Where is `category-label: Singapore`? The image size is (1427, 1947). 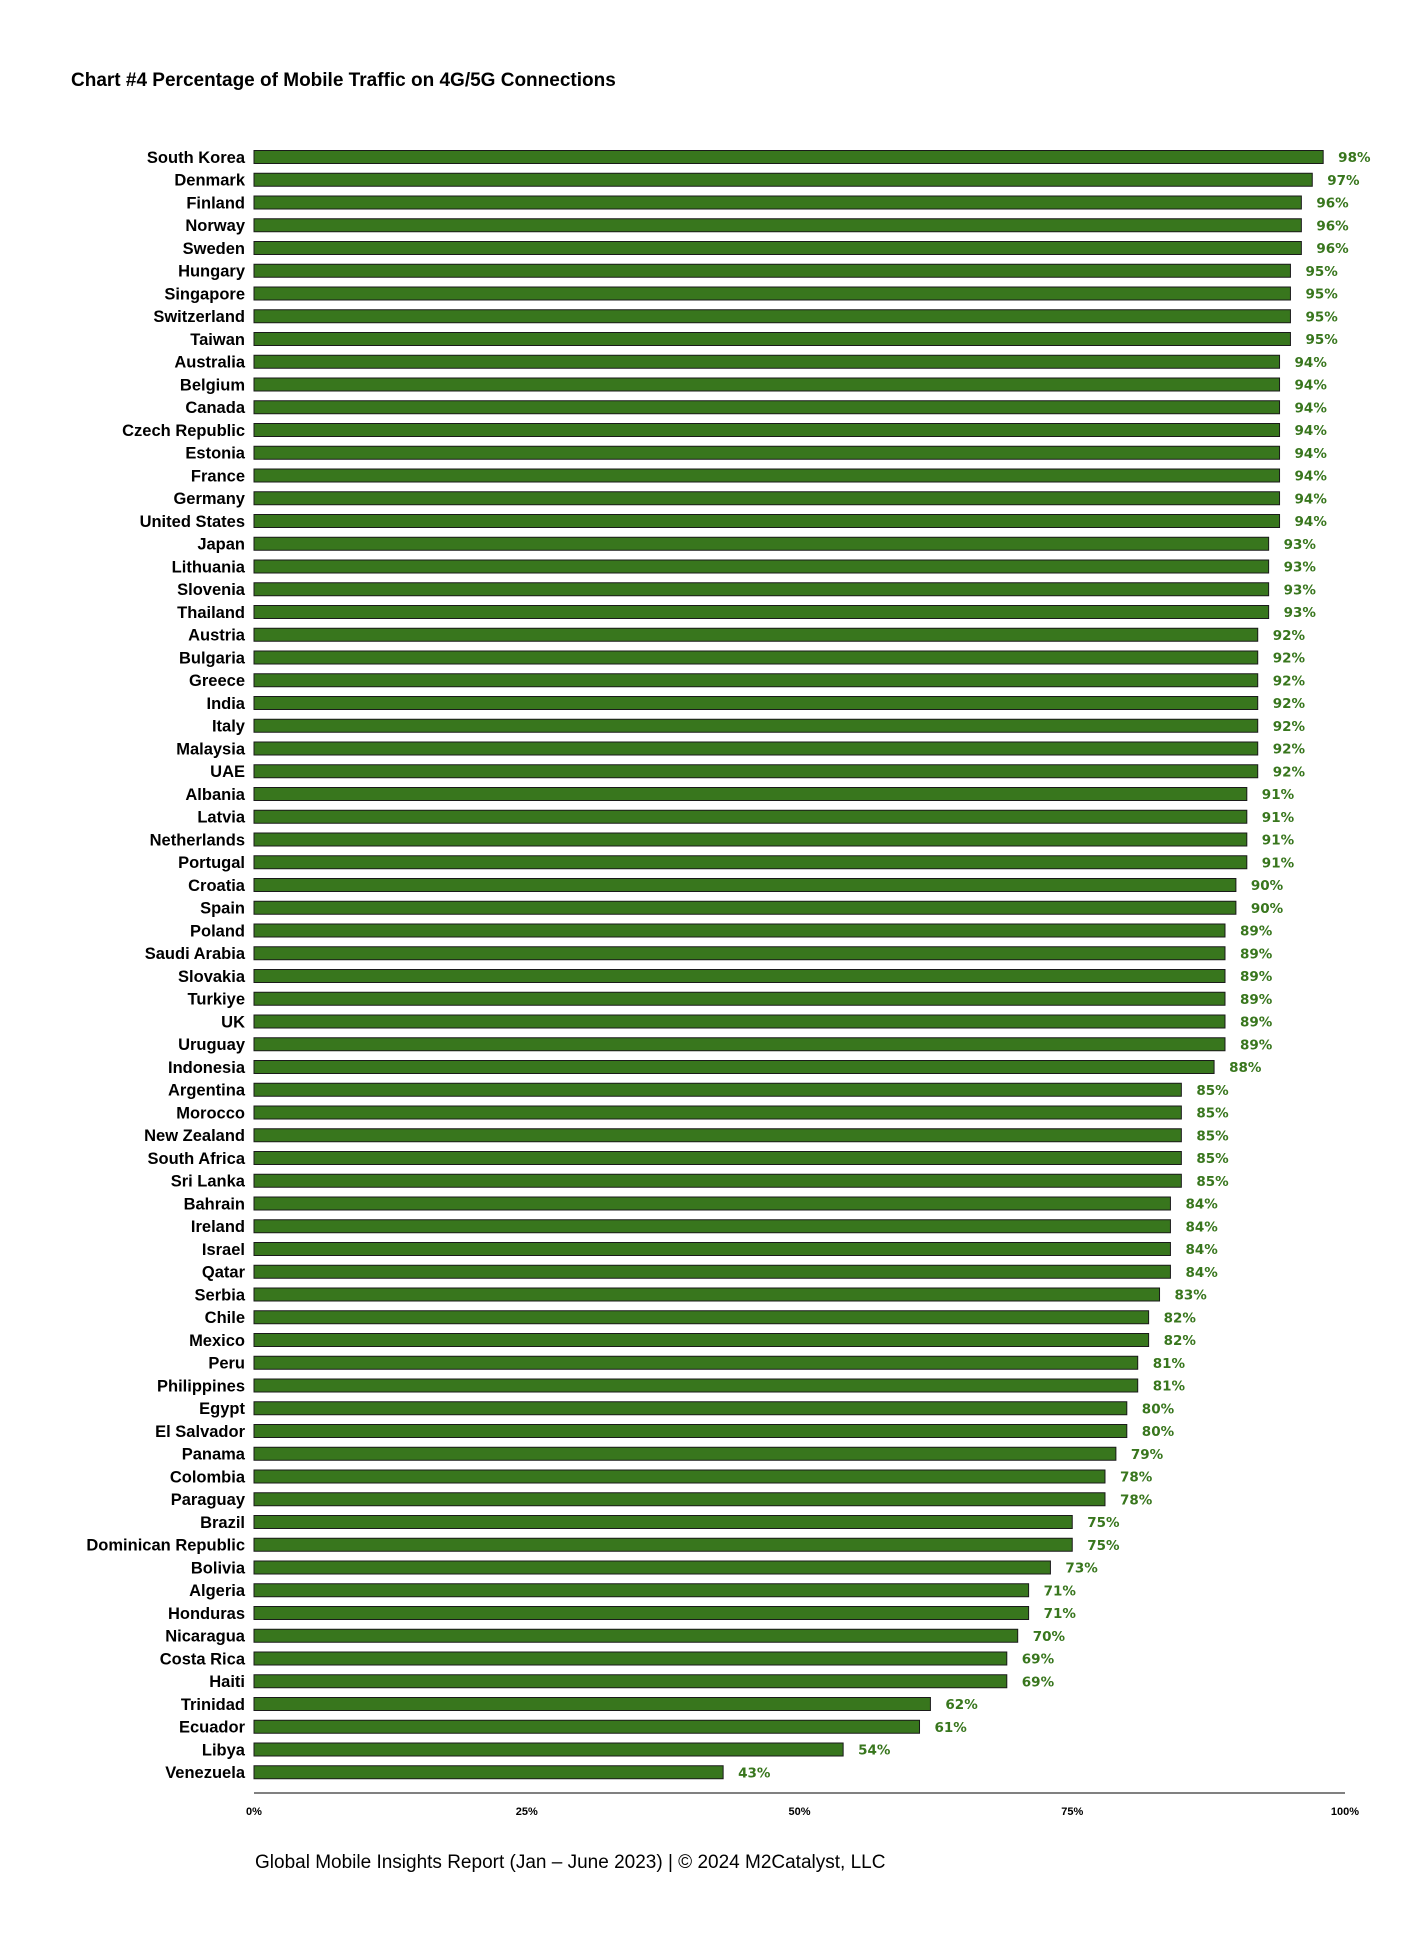 category-label: Singapore is located at coordinates (204, 294).